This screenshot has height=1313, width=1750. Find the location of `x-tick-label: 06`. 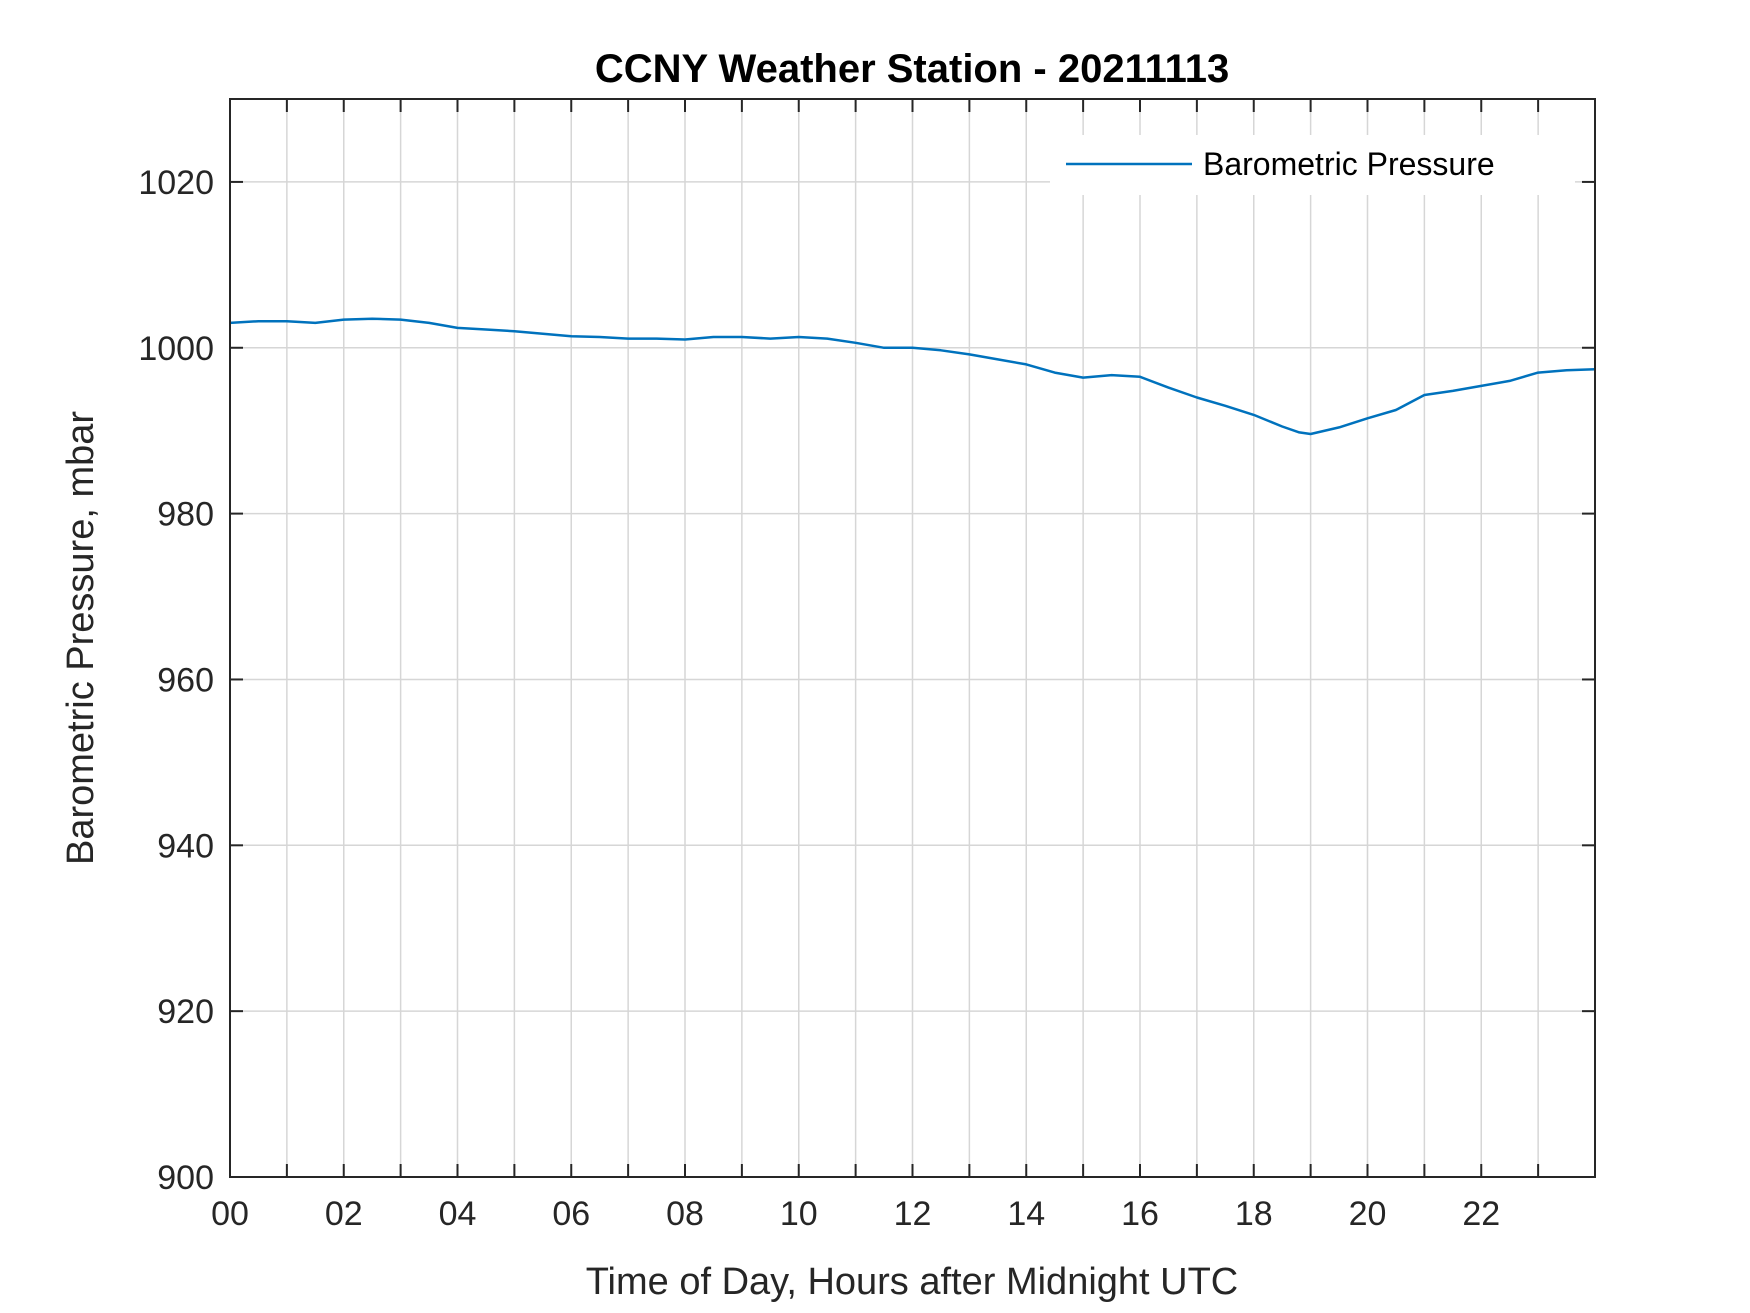

x-tick-label: 06 is located at coordinates (571, 1214).